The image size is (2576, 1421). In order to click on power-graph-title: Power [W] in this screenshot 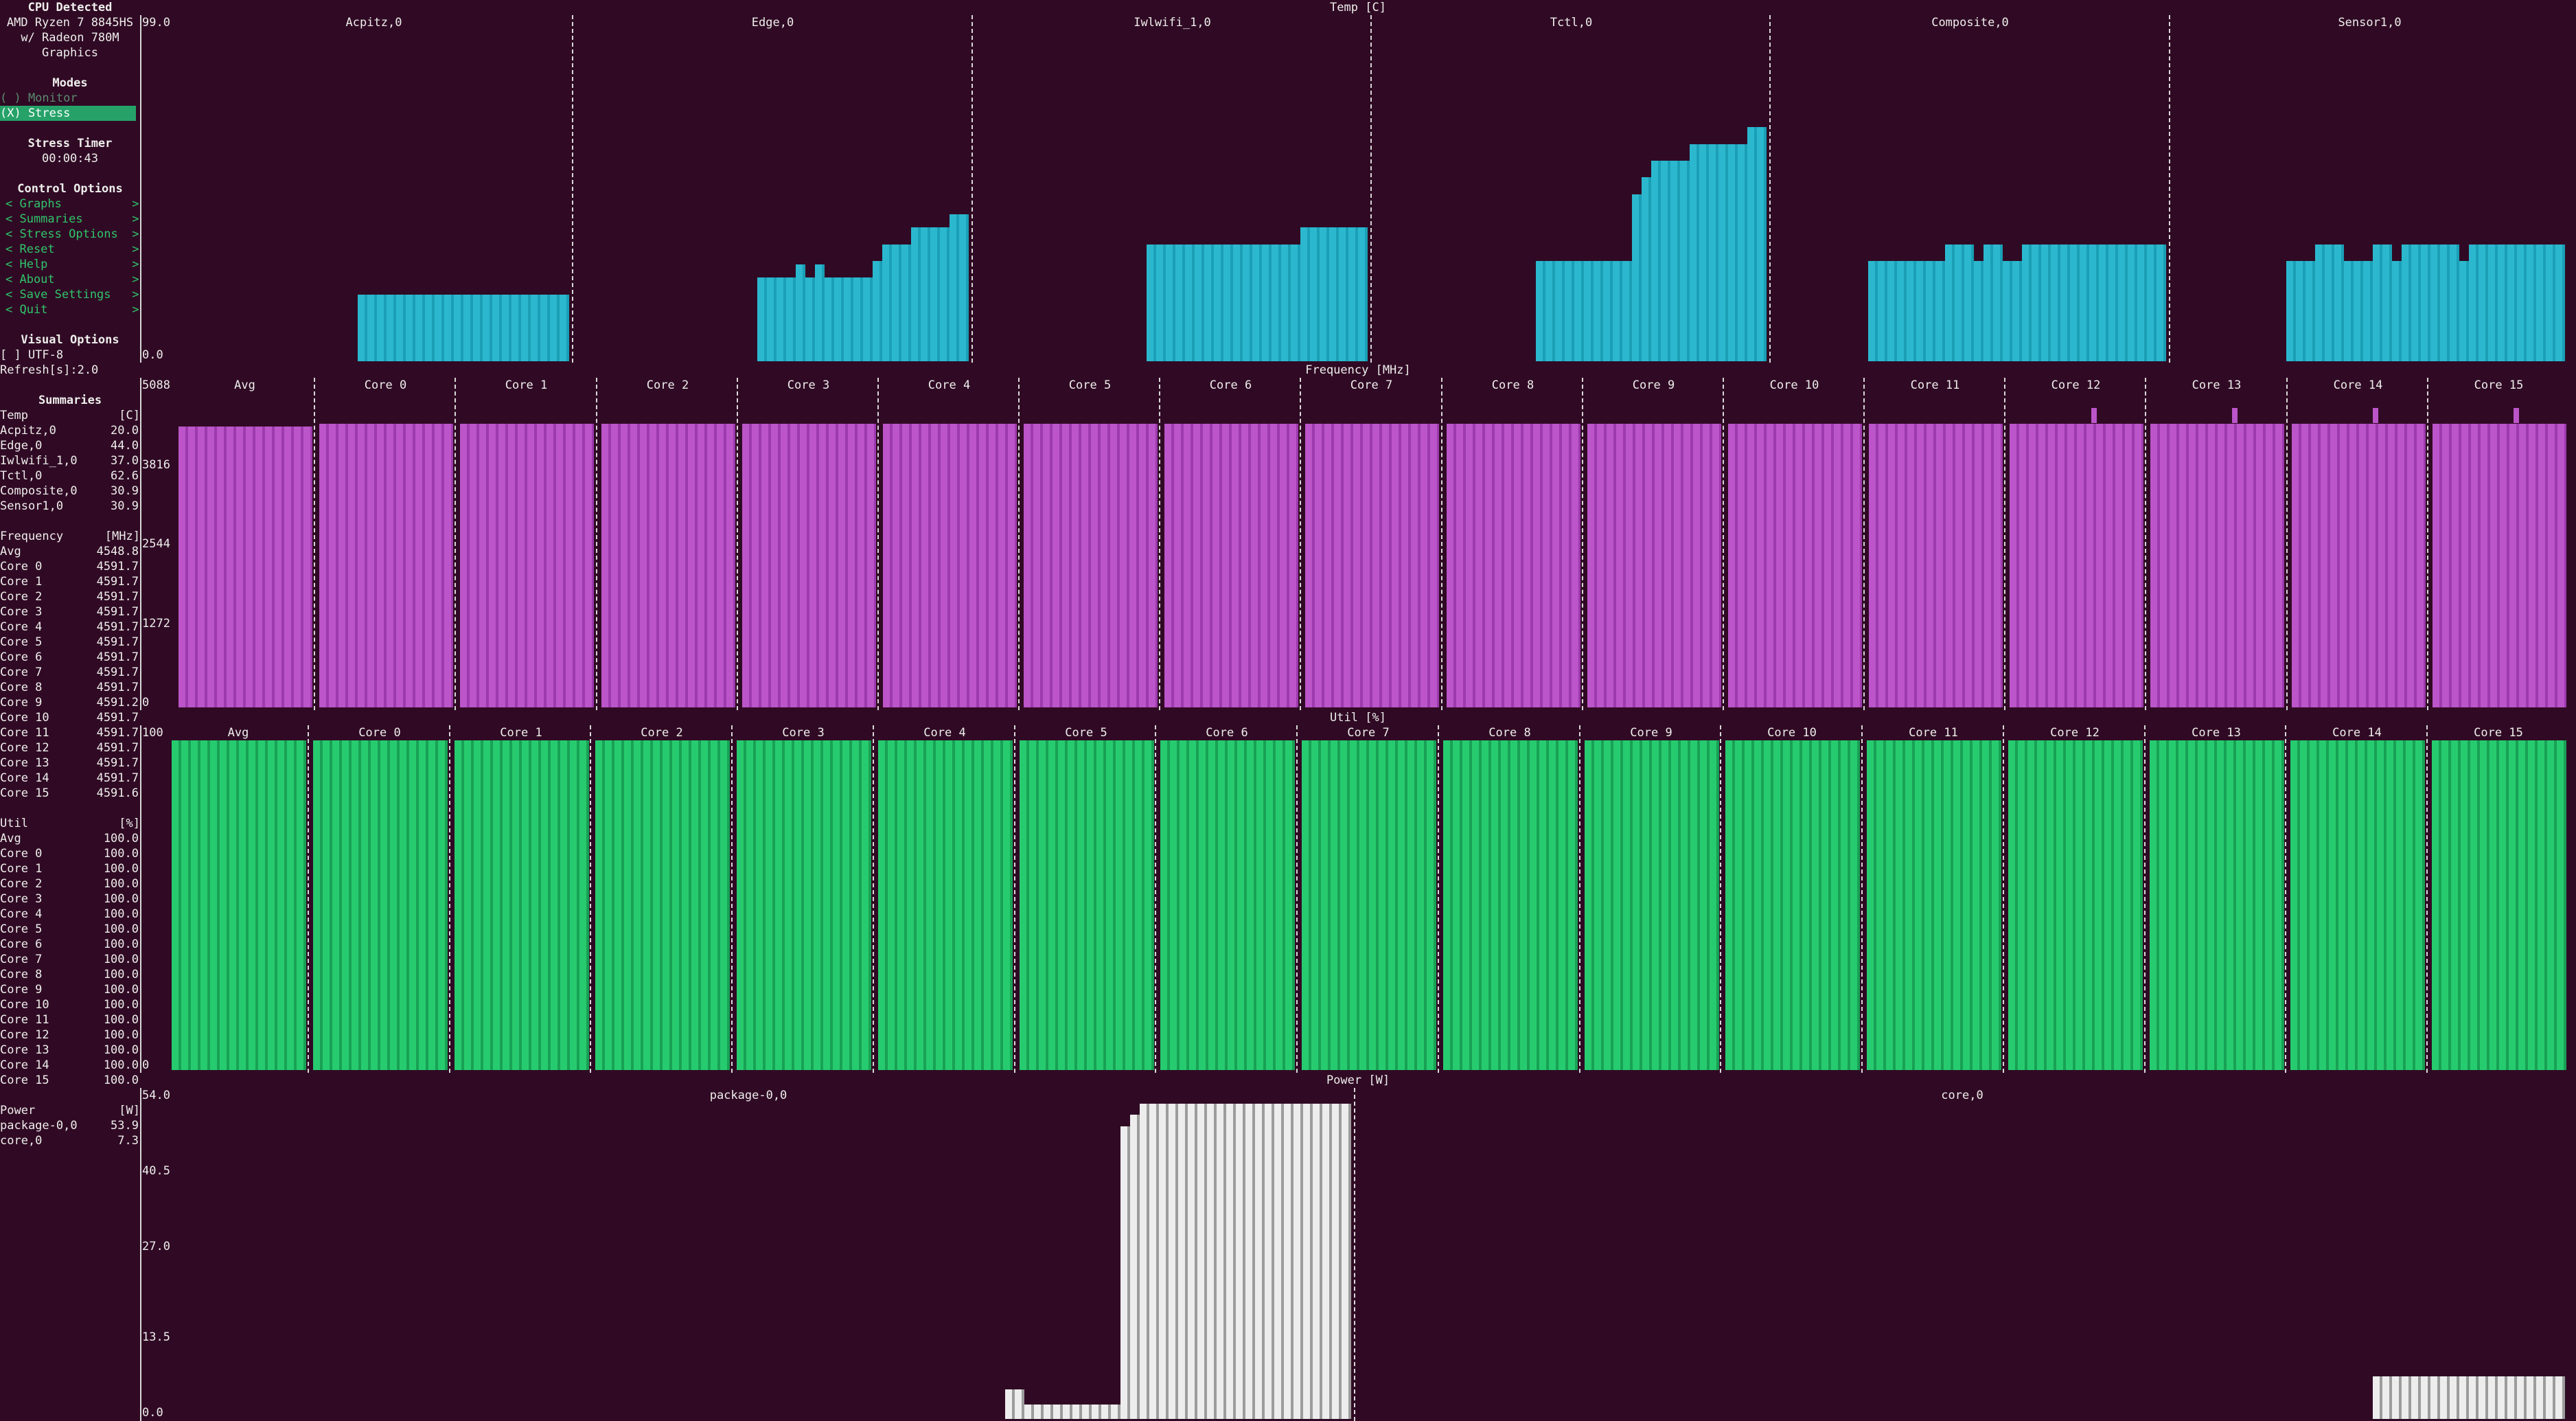, I will do `click(1358, 1080)`.